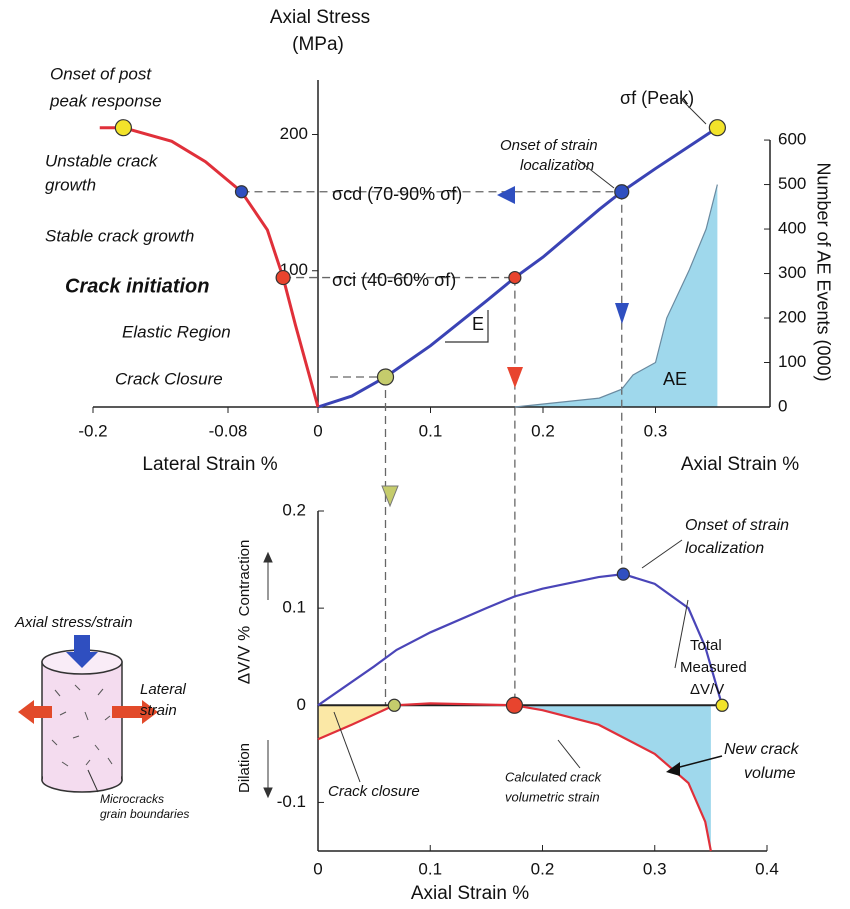 The height and width of the screenshot is (909, 850). What do you see at coordinates (209, 464) in the screenshot?
I see `annotation: Lateral Strain %` at bounding box center [209, 464].